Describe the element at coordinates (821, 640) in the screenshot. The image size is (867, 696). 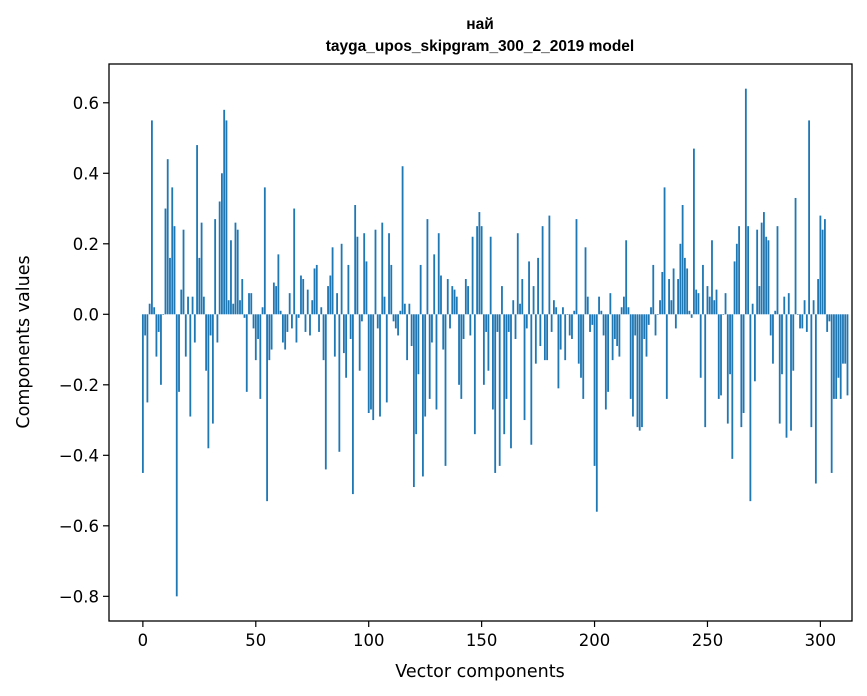
I see `x-tick-label: 300` at that location.